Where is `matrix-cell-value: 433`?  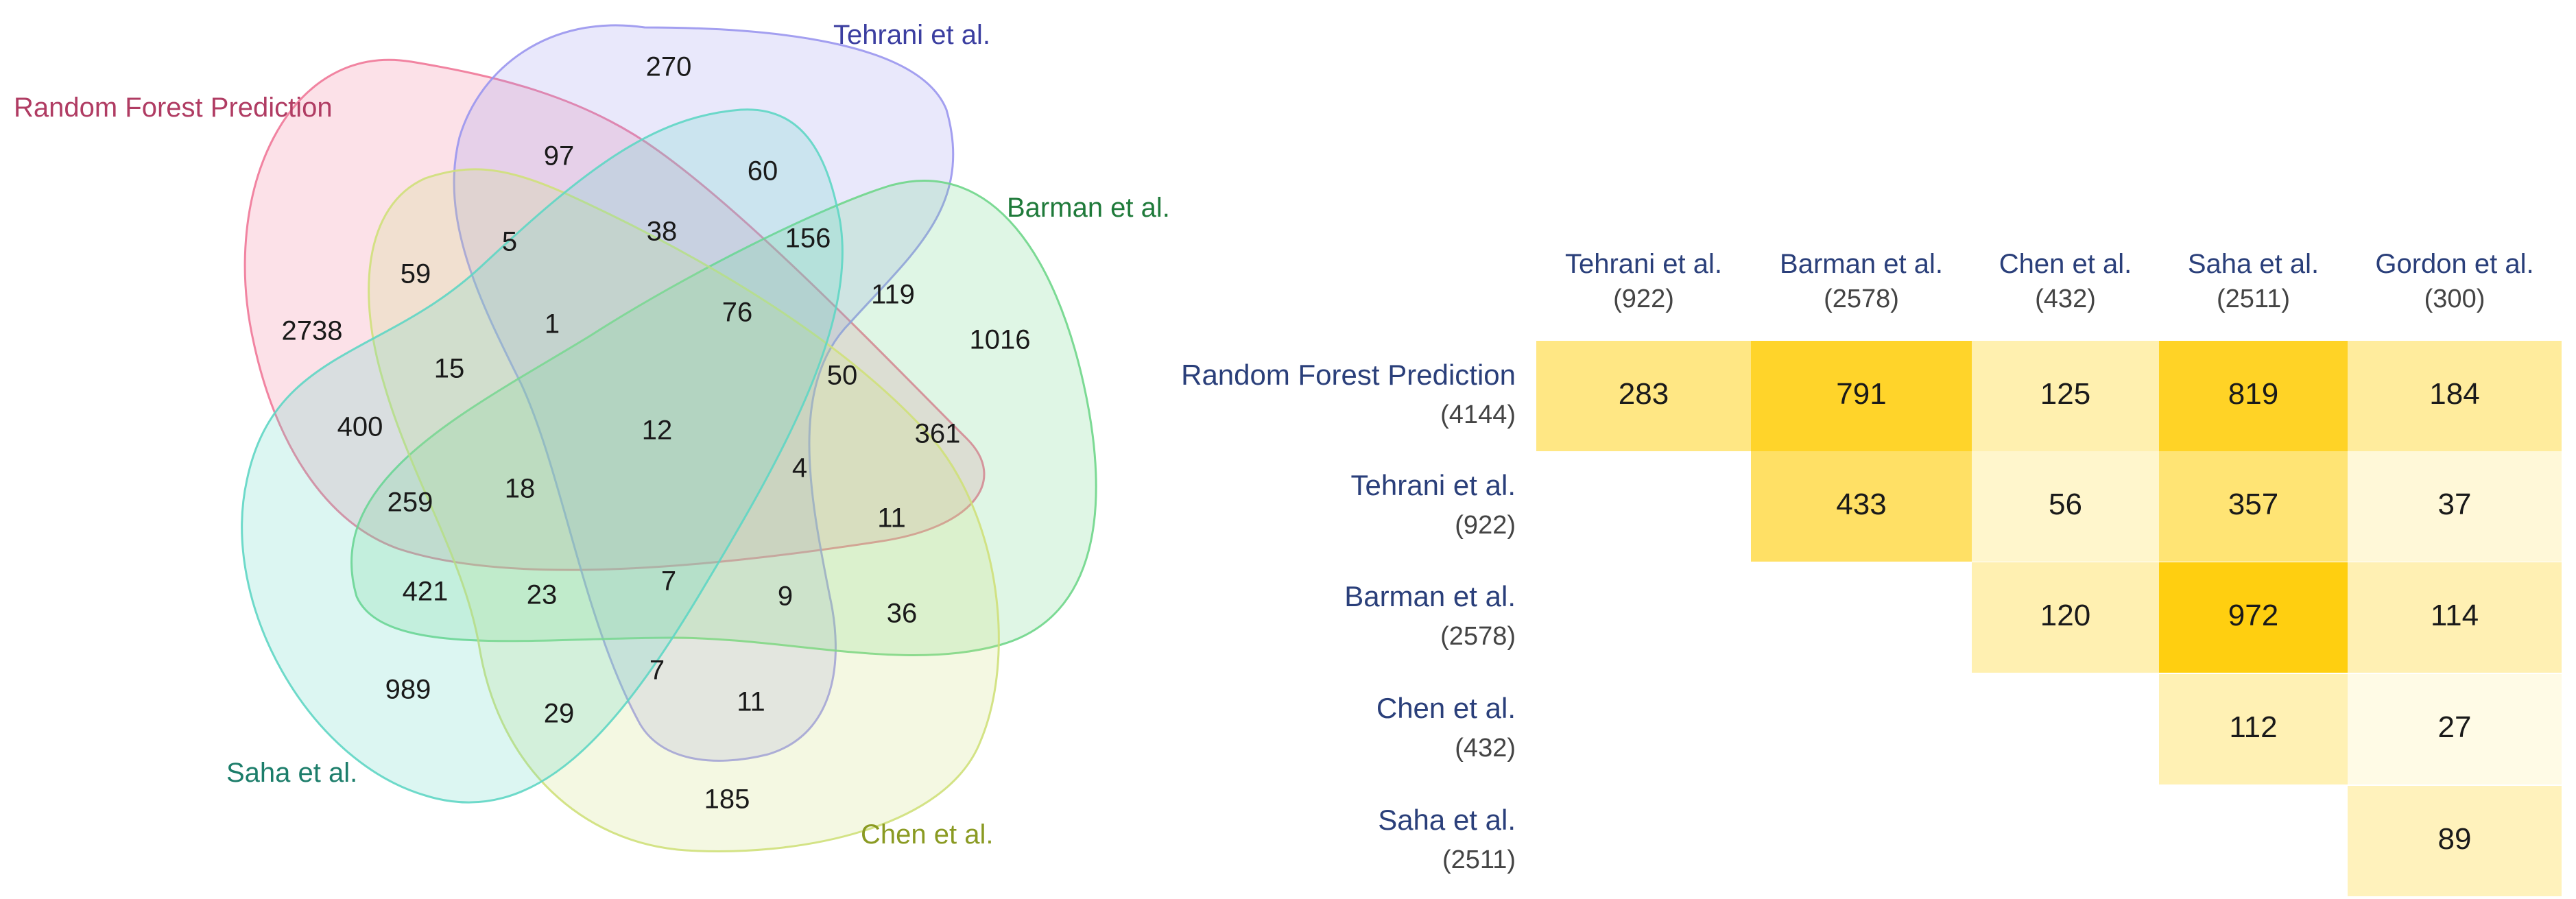 matrix-cell-value: 433 is located at coordinates (1861, 504).